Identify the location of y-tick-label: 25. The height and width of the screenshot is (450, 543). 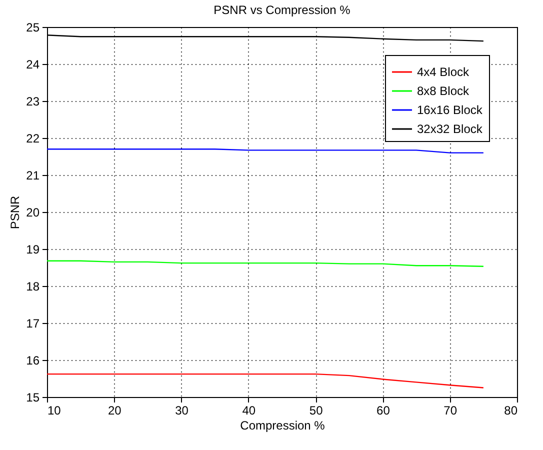
(33, 27).